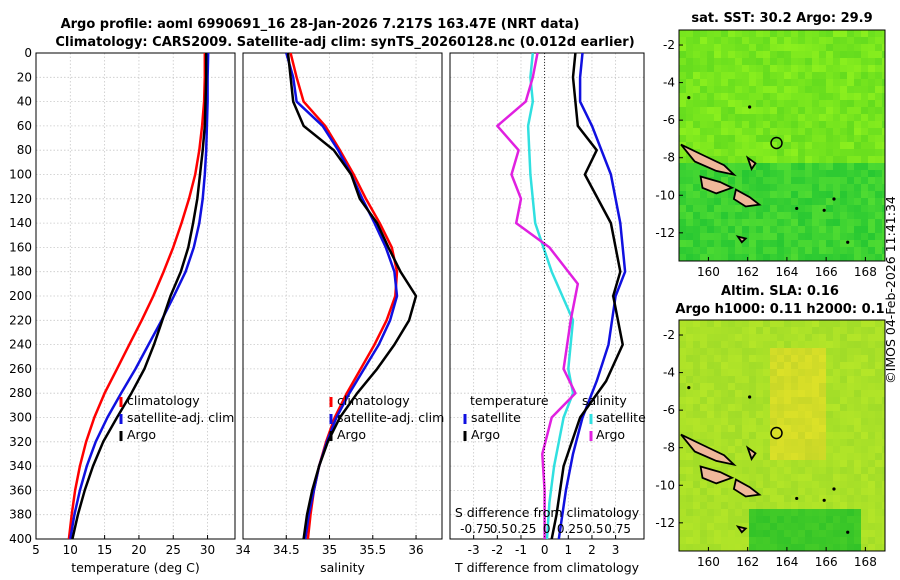 The width and height of the screenshot is (900, 580). Describe the element at coordinates (604, 400) in the screenshot. I see `legend-salinity-title: salinity` at that location.